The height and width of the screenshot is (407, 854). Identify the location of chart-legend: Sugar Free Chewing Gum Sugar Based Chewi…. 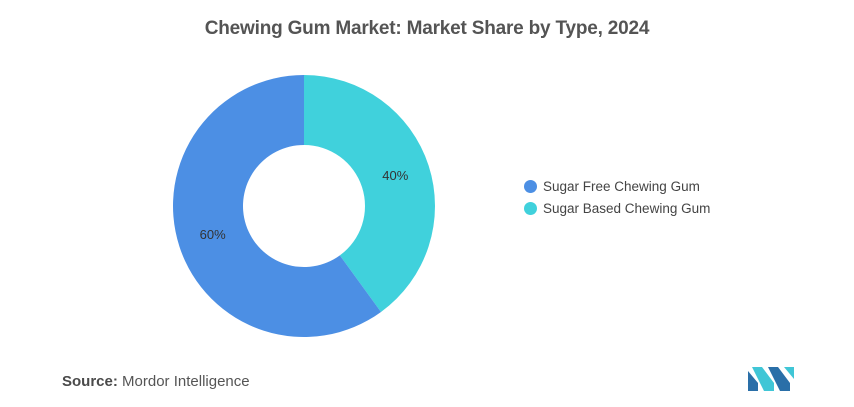
(617, 197).